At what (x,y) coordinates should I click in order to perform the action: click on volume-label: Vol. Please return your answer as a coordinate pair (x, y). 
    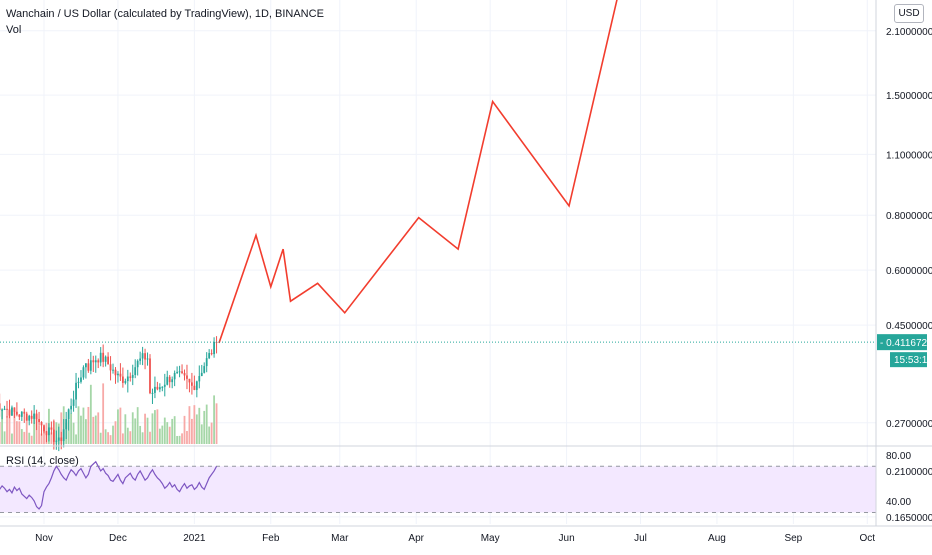
    Looking at the image, I should click on (14, 30).